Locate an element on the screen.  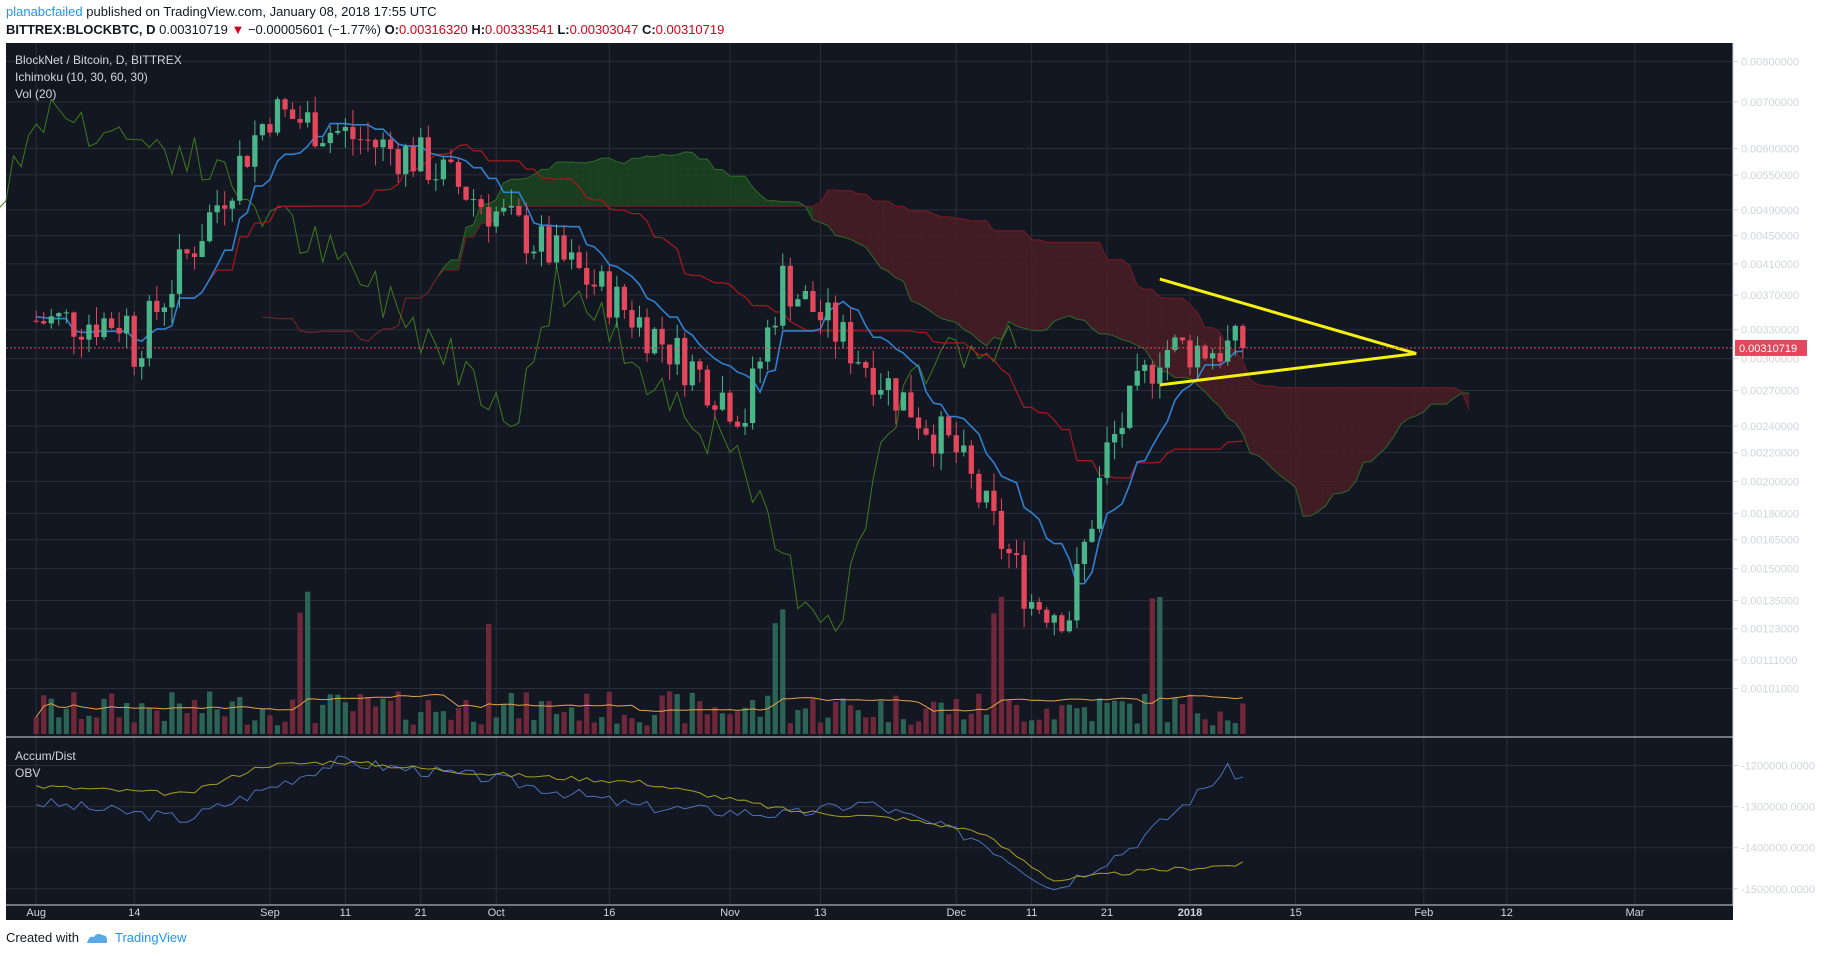
price-axis-label: 0.00490000 is located at coordinates (1770, 211).